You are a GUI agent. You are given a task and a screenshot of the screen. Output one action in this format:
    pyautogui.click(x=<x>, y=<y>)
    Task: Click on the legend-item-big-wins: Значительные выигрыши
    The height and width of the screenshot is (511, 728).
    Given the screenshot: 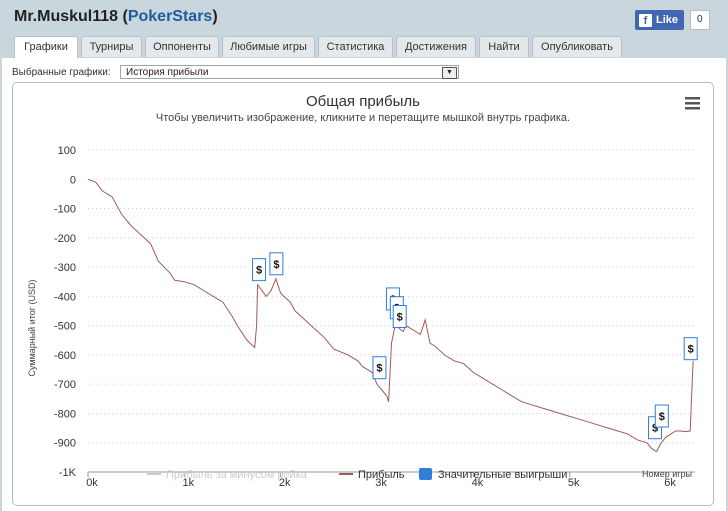 What is the action you would take?
    pyautogui.click(x=502, y=475)
    